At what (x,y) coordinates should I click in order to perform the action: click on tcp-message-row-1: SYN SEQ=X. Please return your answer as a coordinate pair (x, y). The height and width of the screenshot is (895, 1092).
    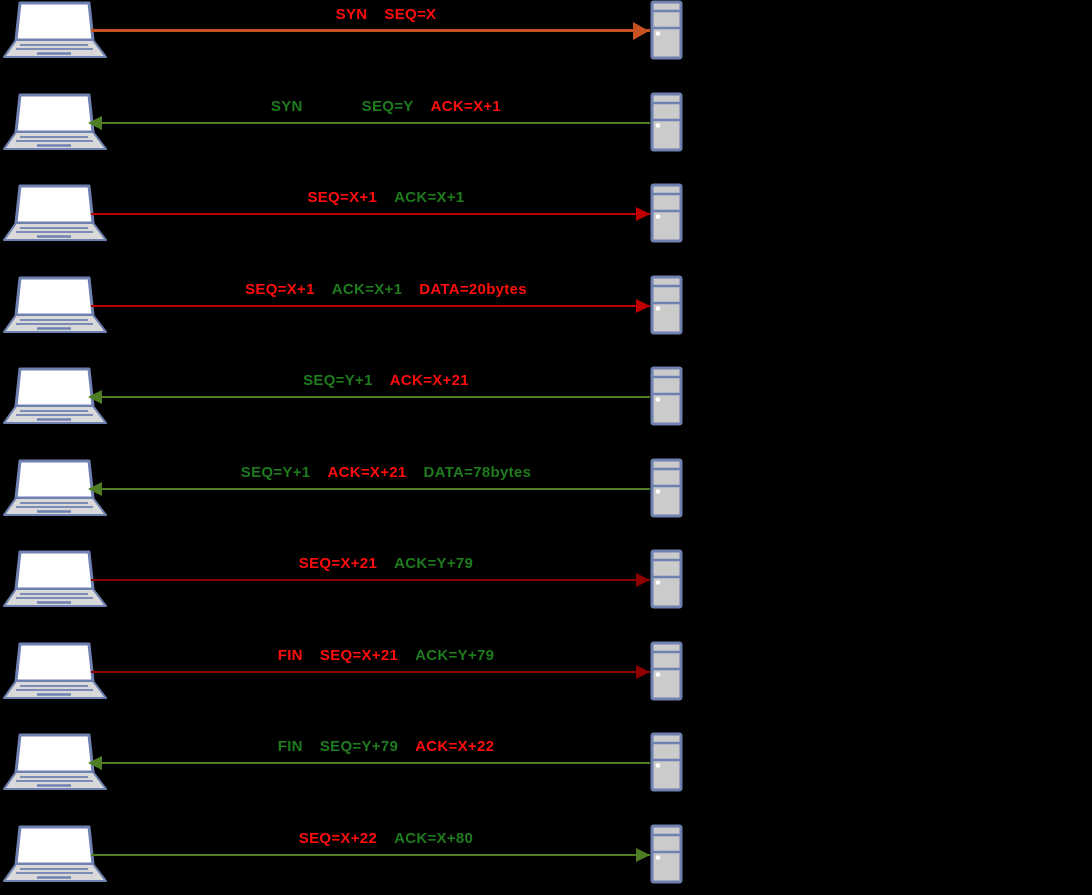
    Looking at the image, I should click on (546, 31).